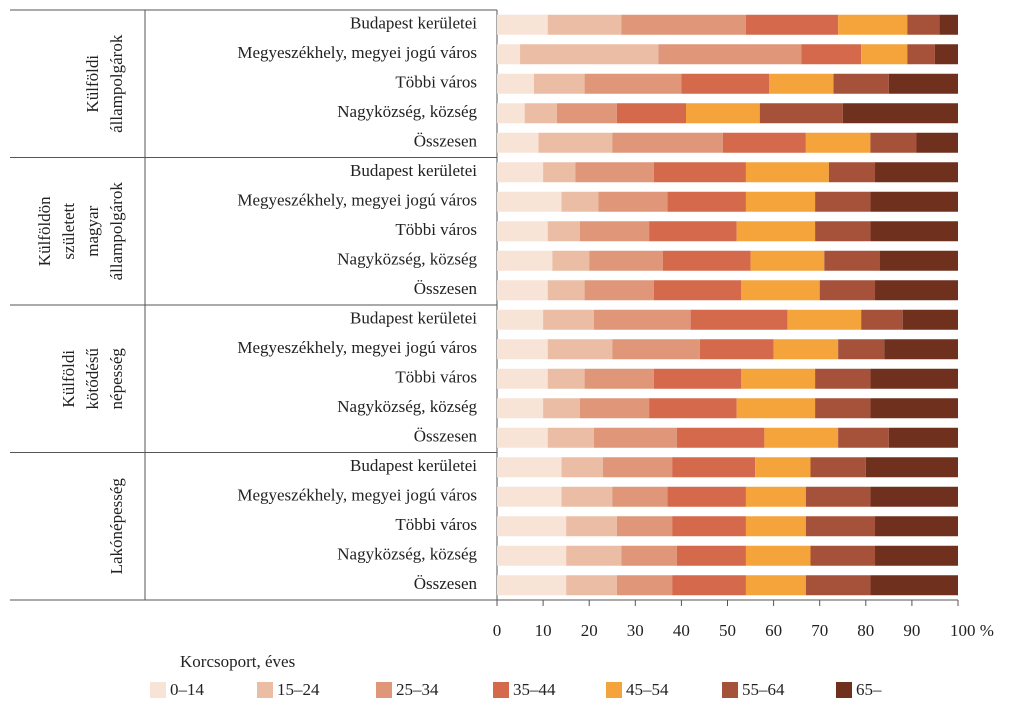 Image resolution: width=1010 pixels, height=713 pixels. I want to click on group-label: Külföldön, so click(44, 231).